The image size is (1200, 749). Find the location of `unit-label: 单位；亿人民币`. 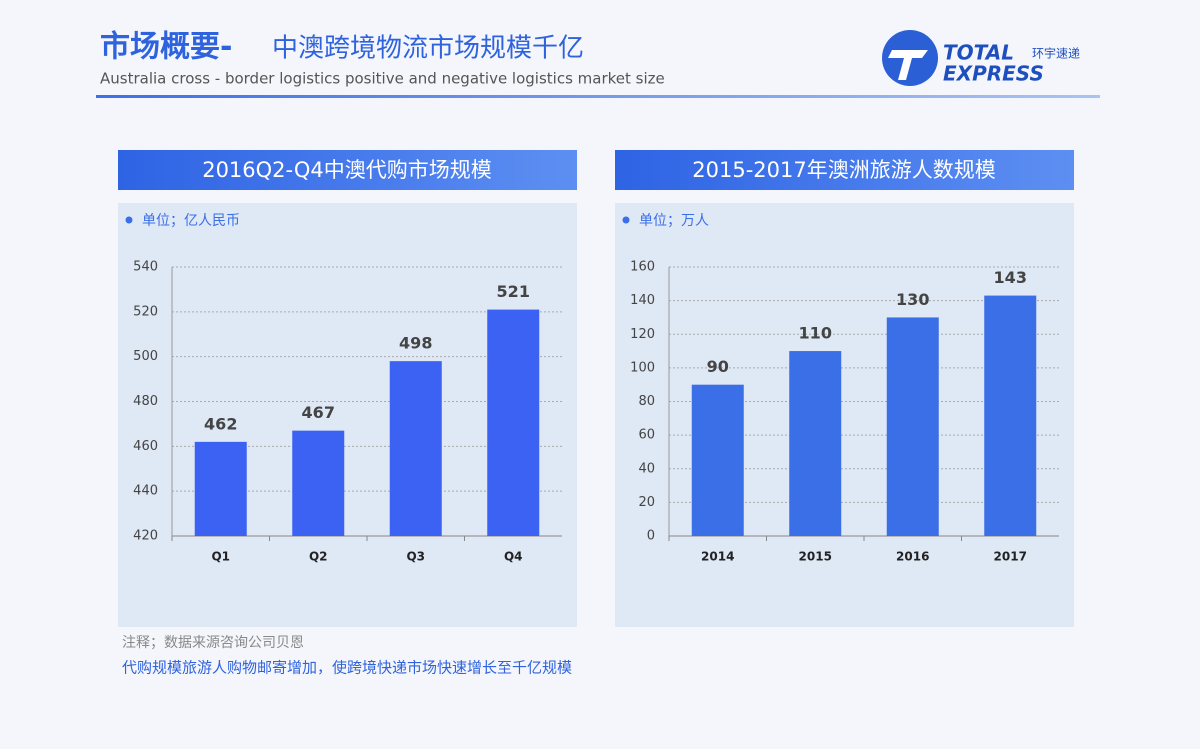

unit-label: 单位；亿人民币 is located at coordinates (191, 221).